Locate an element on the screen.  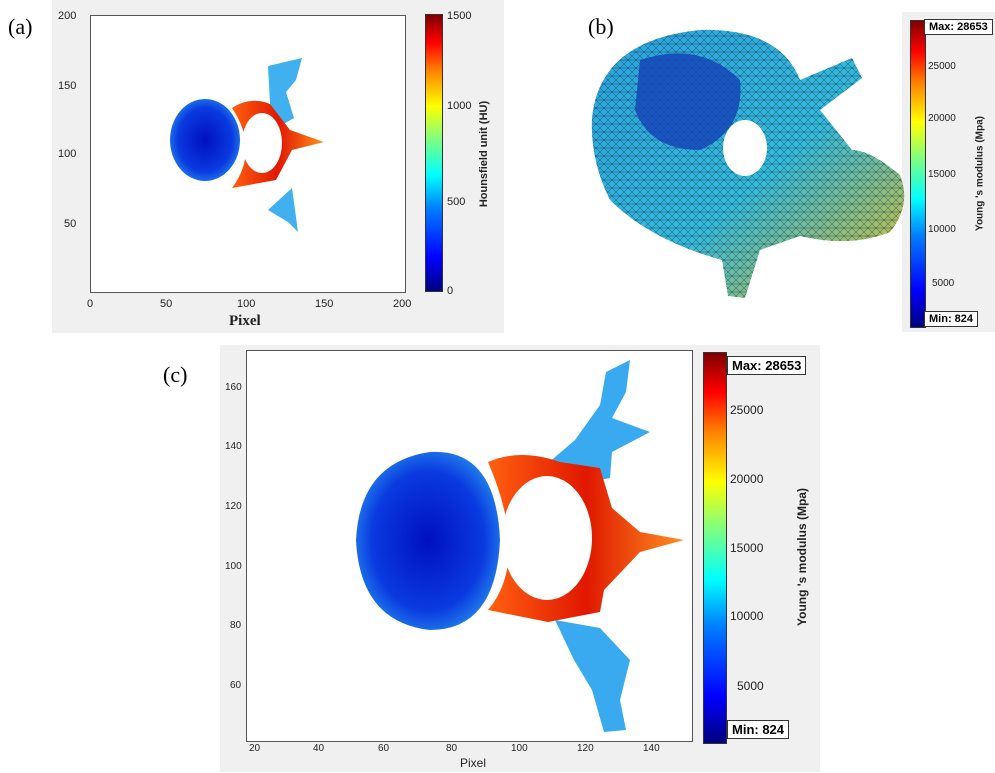
panel-a-ytick: 200 is located at coordinates (67, 16).